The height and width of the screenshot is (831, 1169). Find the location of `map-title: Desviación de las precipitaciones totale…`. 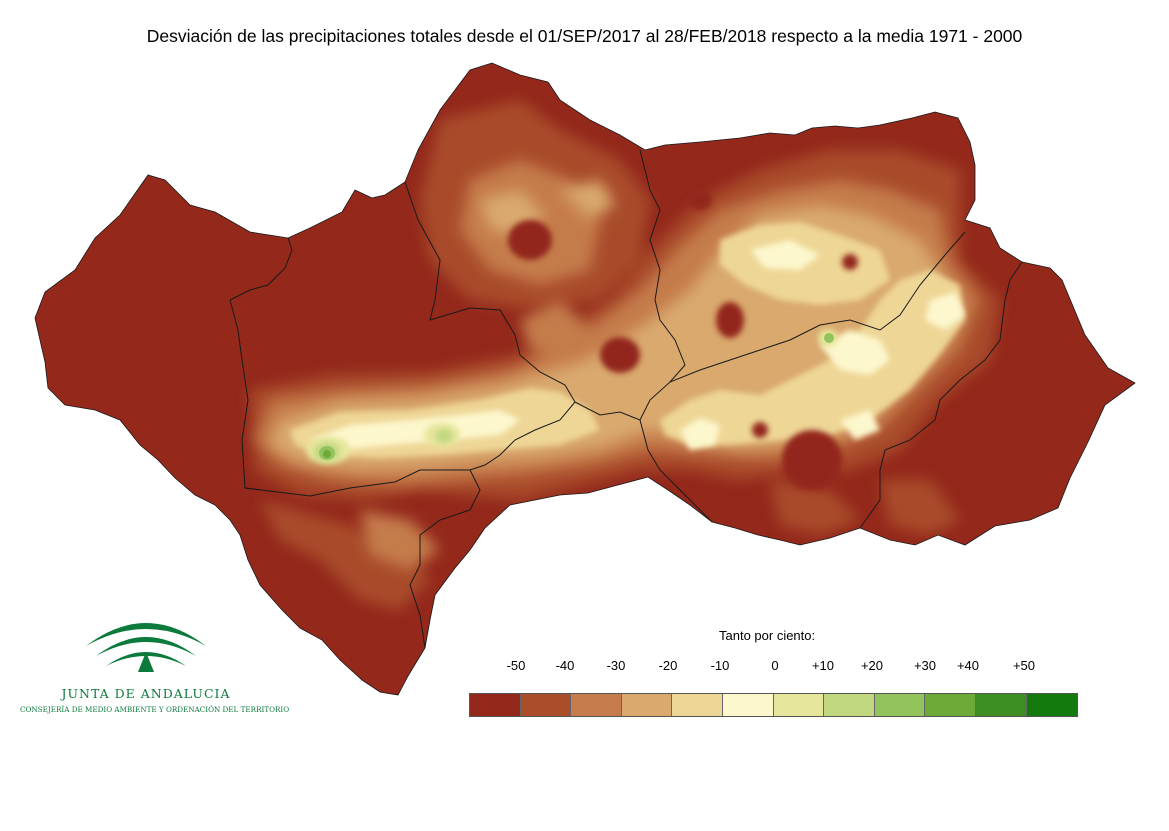

map-title: Desviación de las precipitaciones totale… is located at coordinates (584, 36).